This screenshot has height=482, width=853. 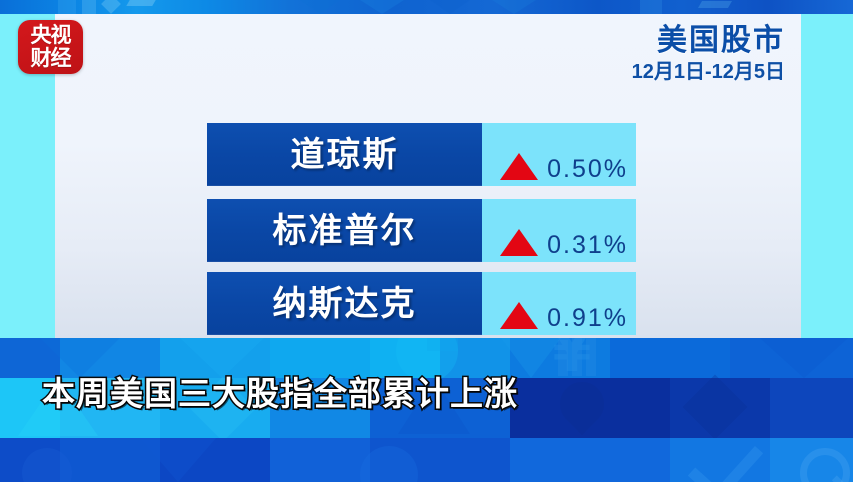 What do you see at coordinates (111, 7) in the screenshot?
I see `strip-diamond-icon` at bounding box center [111, 7].